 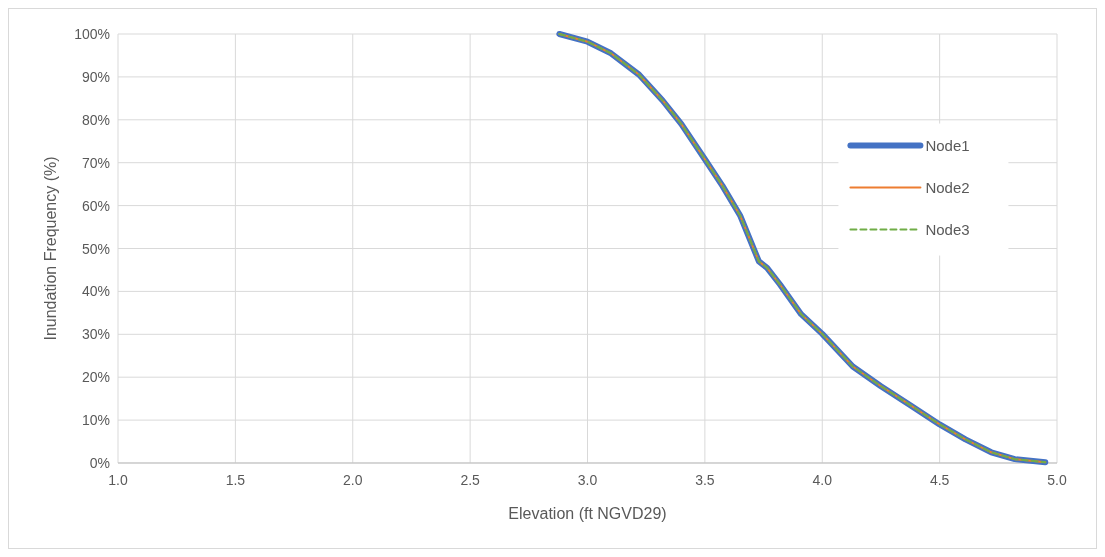 What do you see at coordinates (95, 377) in the screenshot?
I see `y-tick-label: 20%` at bounding box center [95, 377].